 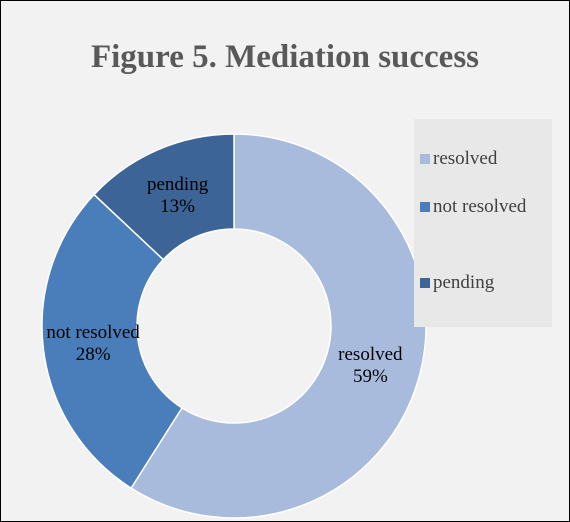 I want to click on data-label: resolved 59%, so click(x=370, y=366).